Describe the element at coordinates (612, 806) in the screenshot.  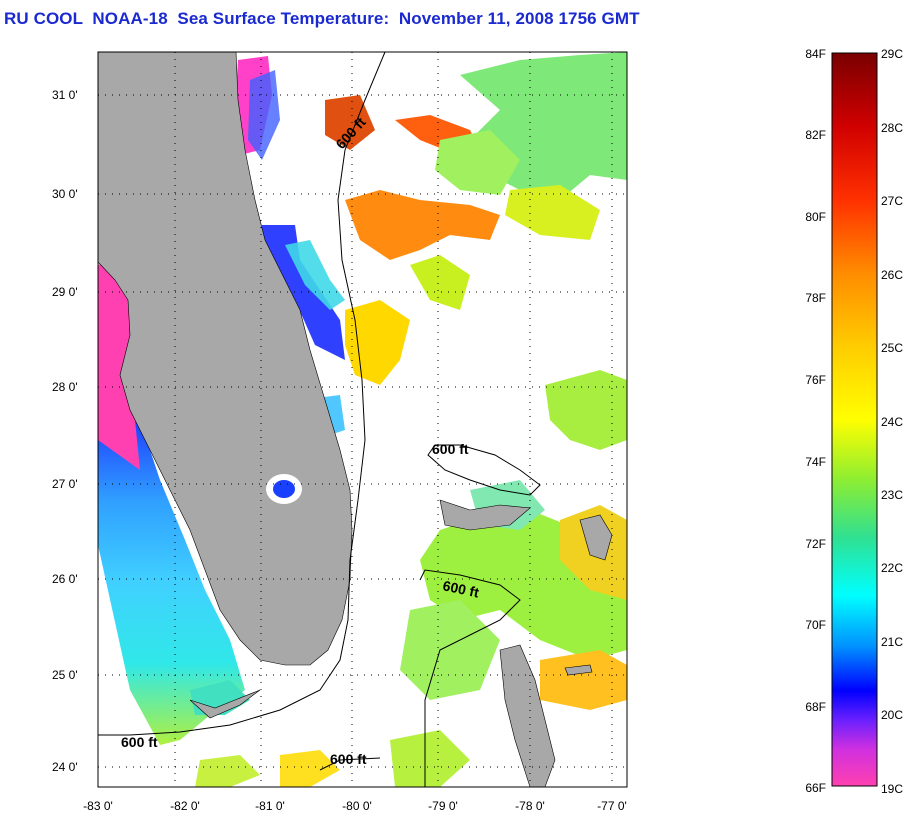
I see `lon-label: -77 0'` at that location.